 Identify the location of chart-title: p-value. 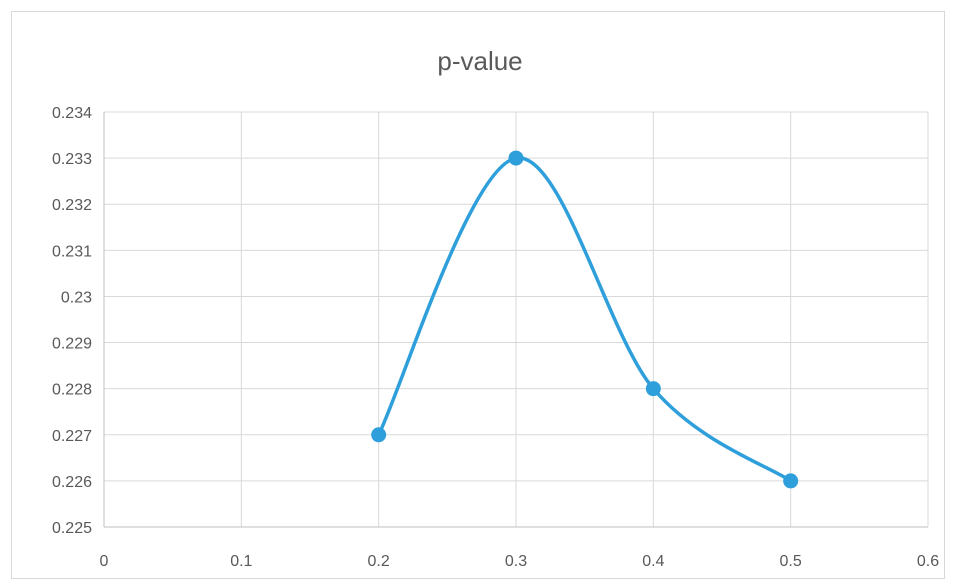
(479, 61).